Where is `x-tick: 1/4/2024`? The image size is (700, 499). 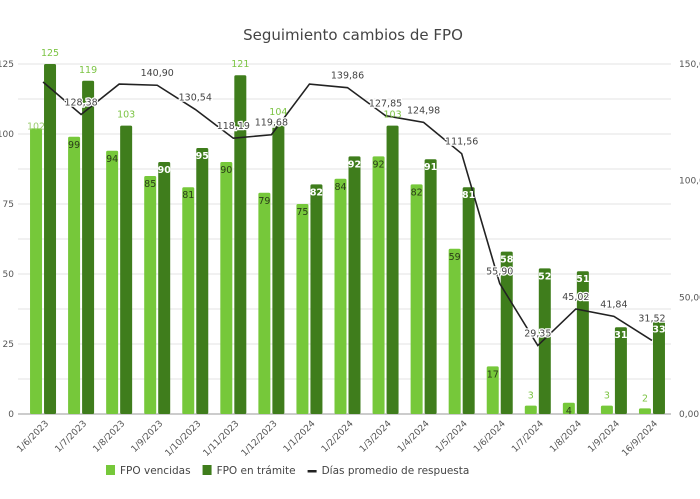 x-tick: 1/4/2024 is located at coordinates (414, 437).